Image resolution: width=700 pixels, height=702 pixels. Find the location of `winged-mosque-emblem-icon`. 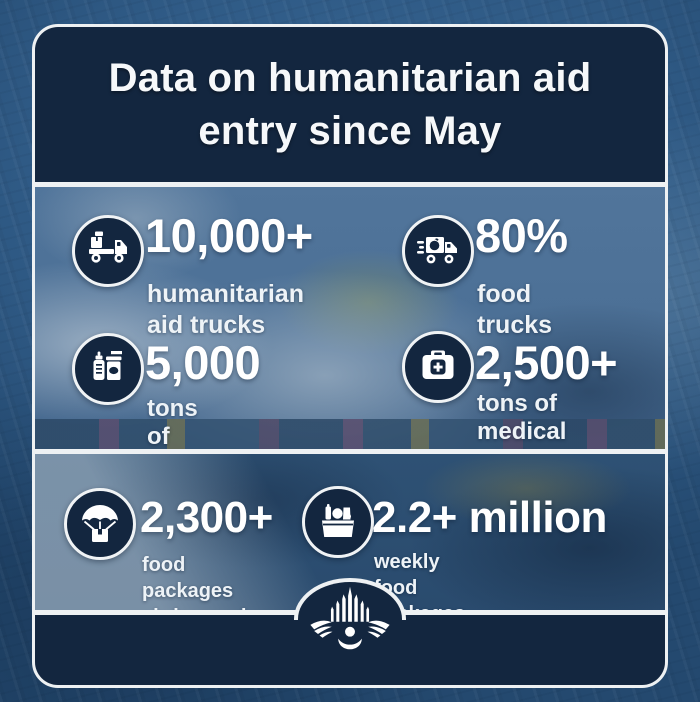

winged-mosque-emblem-icon is located at coordinates (350, 618).